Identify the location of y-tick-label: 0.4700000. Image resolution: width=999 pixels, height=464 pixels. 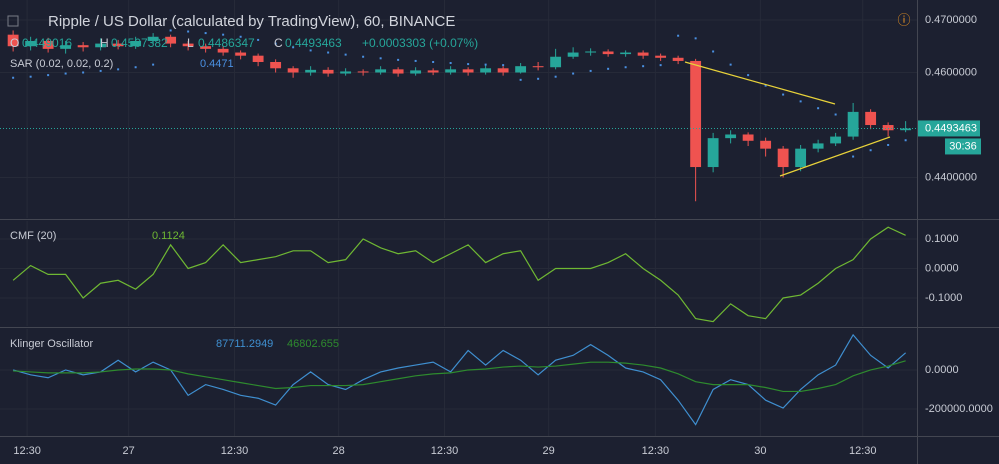
(951, 20).